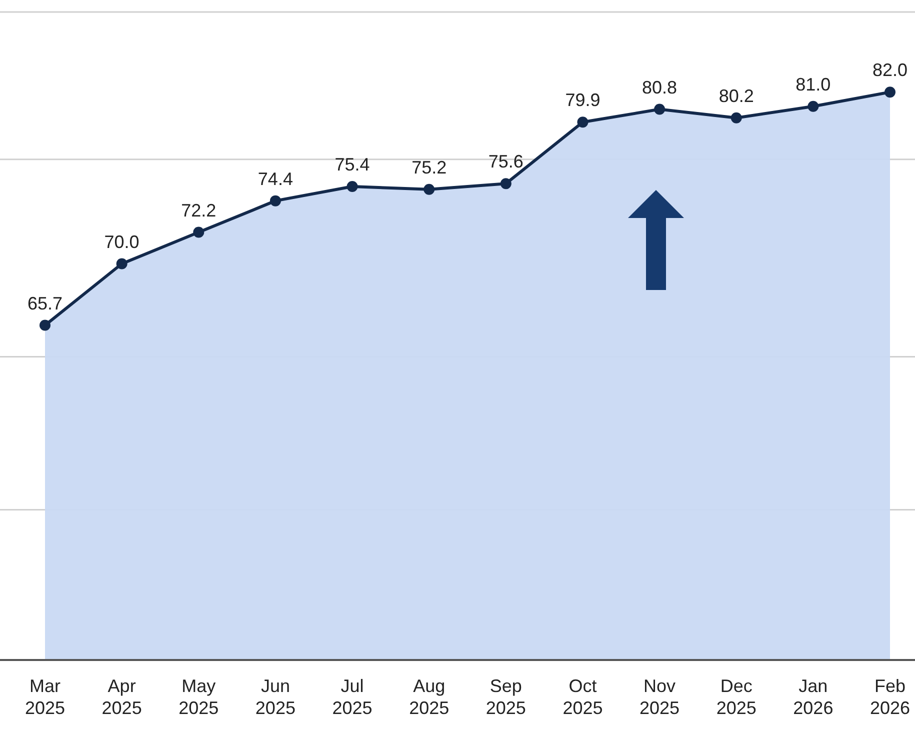 The width and height of the screenshot is (915, 732). I want to click on x-tick-label: Jun 2025, so click(275, 697).